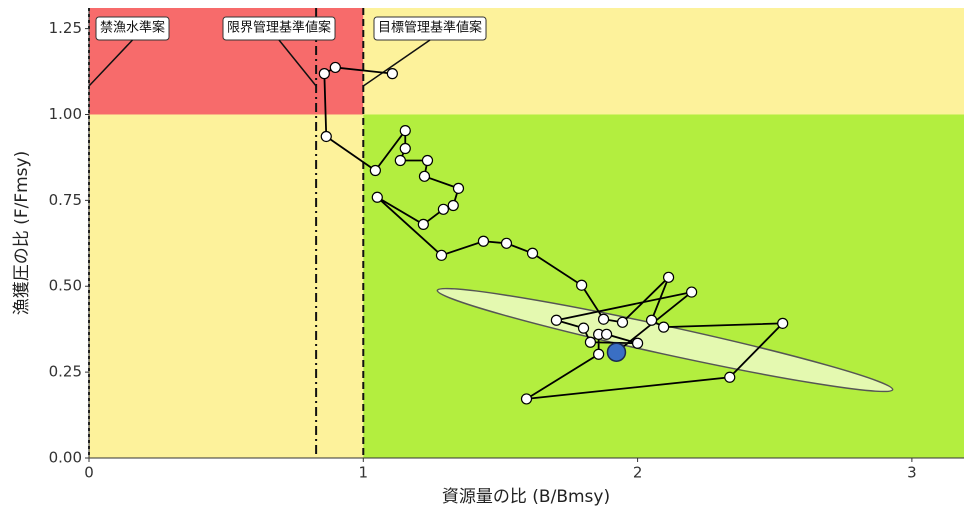 This screenshot has height=512, width=964. I want to click on y-tick-label: 1.00, so click(65, 114).